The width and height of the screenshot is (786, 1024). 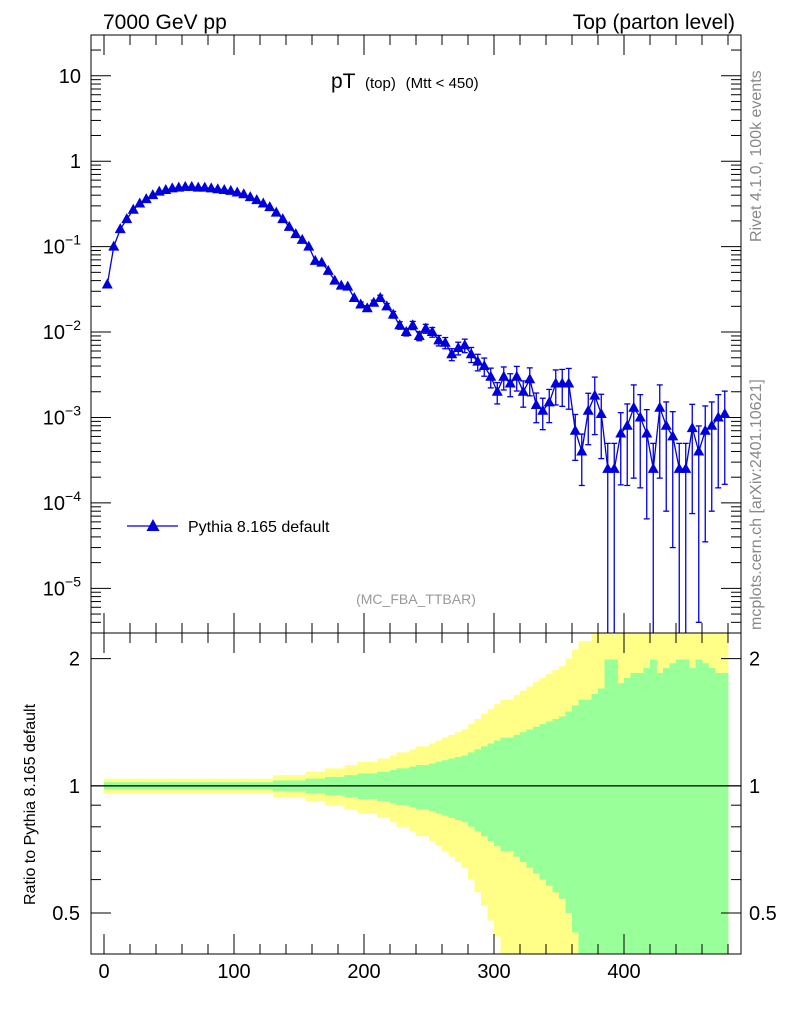 What do you see at coordinates (623, 972) in the screenshot?
I see `x-tick-label: 400` at bounding box center [623, 972].